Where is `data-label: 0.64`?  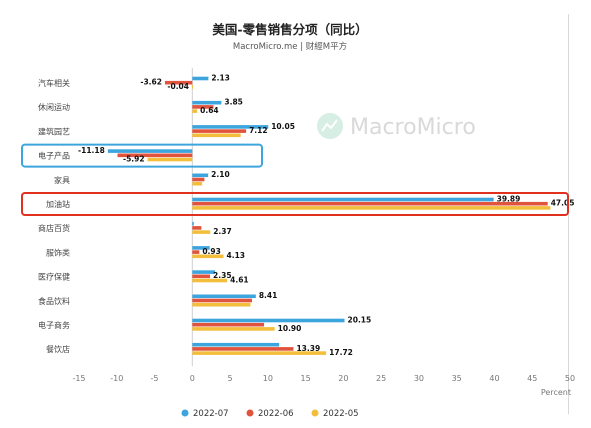
data-label: 0.64 is located at coordinates (209, 110).